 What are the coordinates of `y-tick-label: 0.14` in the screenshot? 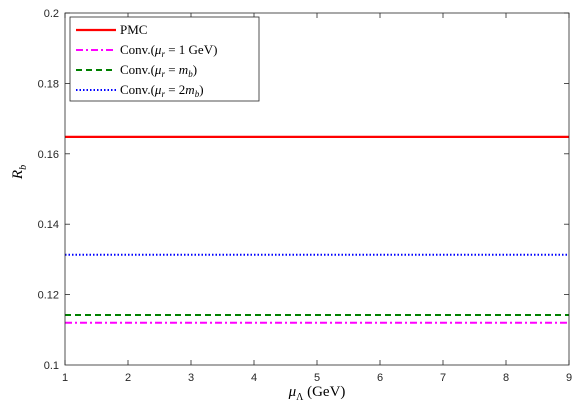 It's located at (48, 225).